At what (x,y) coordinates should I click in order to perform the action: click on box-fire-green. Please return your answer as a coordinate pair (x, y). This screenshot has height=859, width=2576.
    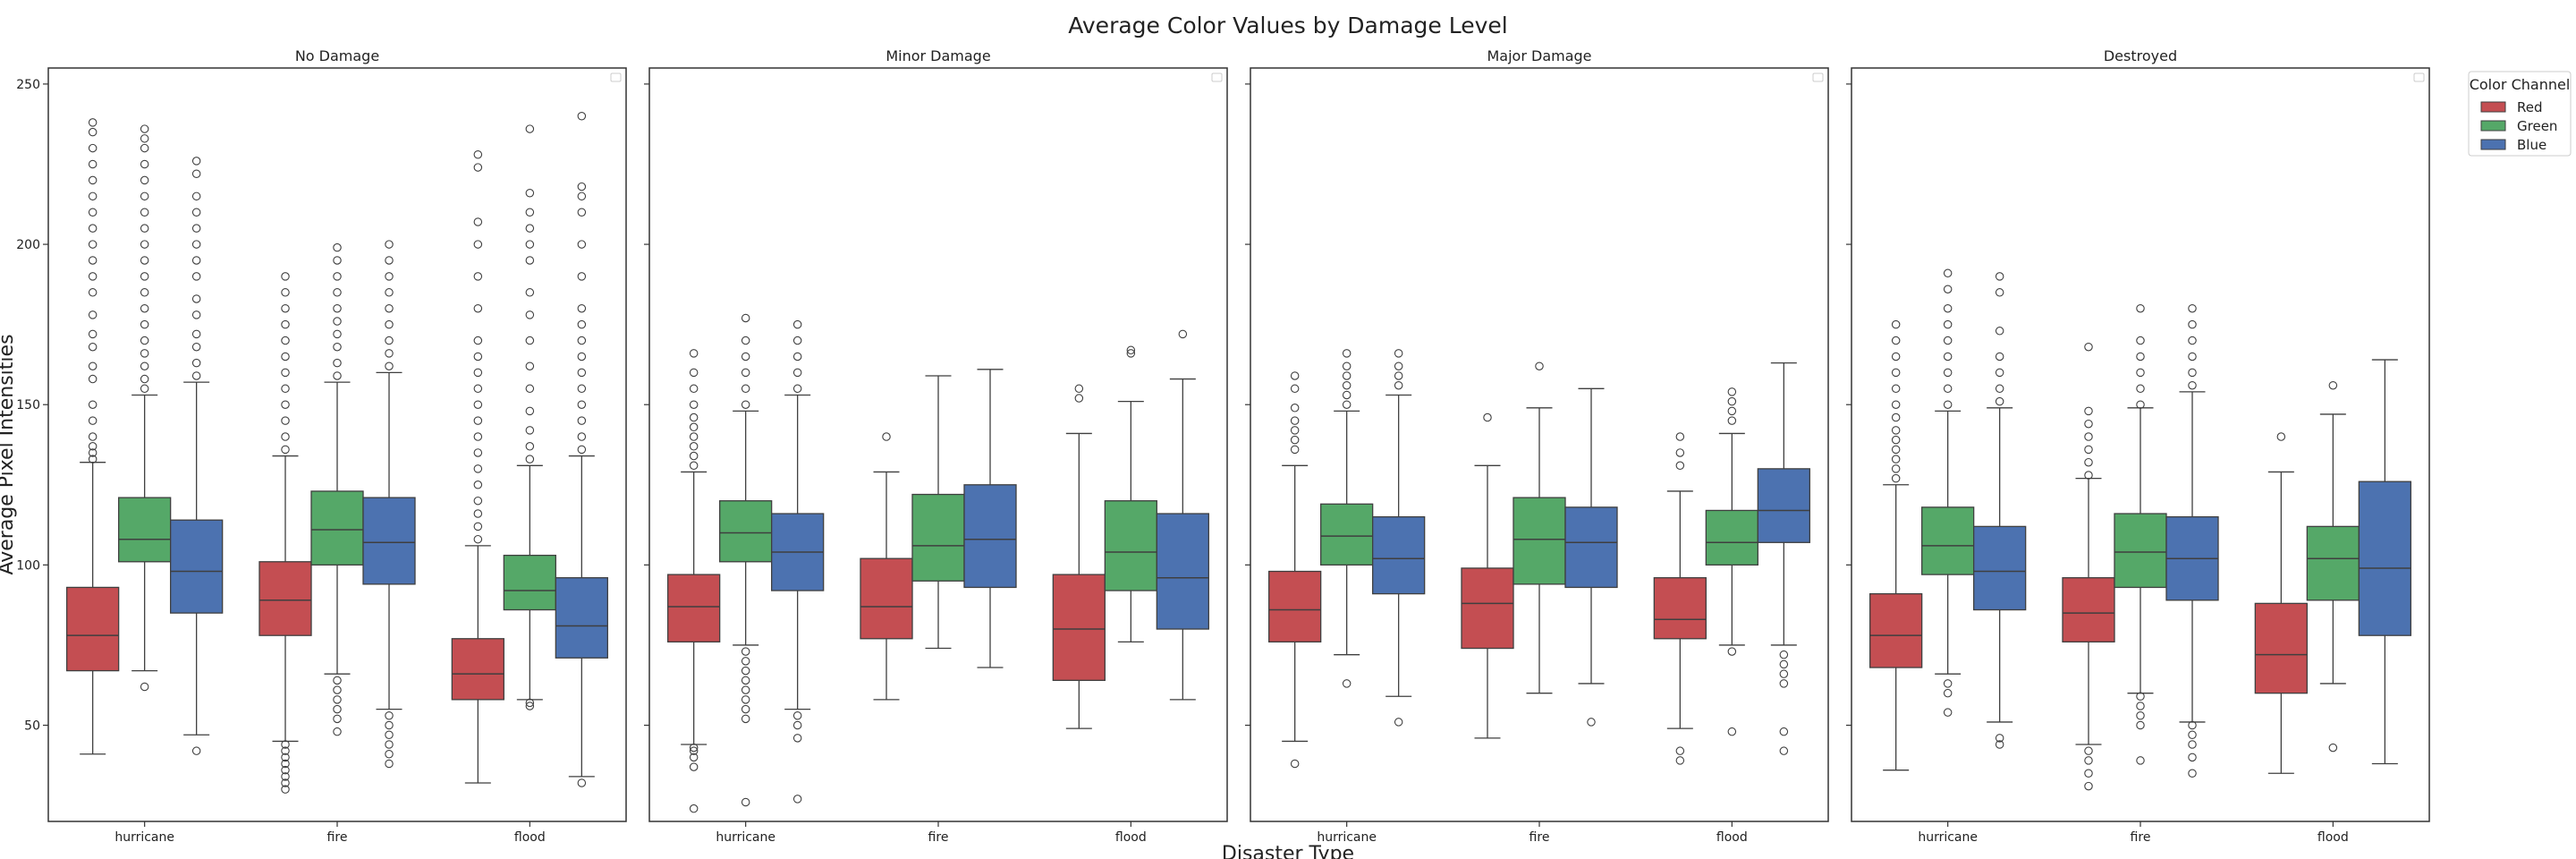
    Looking at the image, I should click on (337, 489).